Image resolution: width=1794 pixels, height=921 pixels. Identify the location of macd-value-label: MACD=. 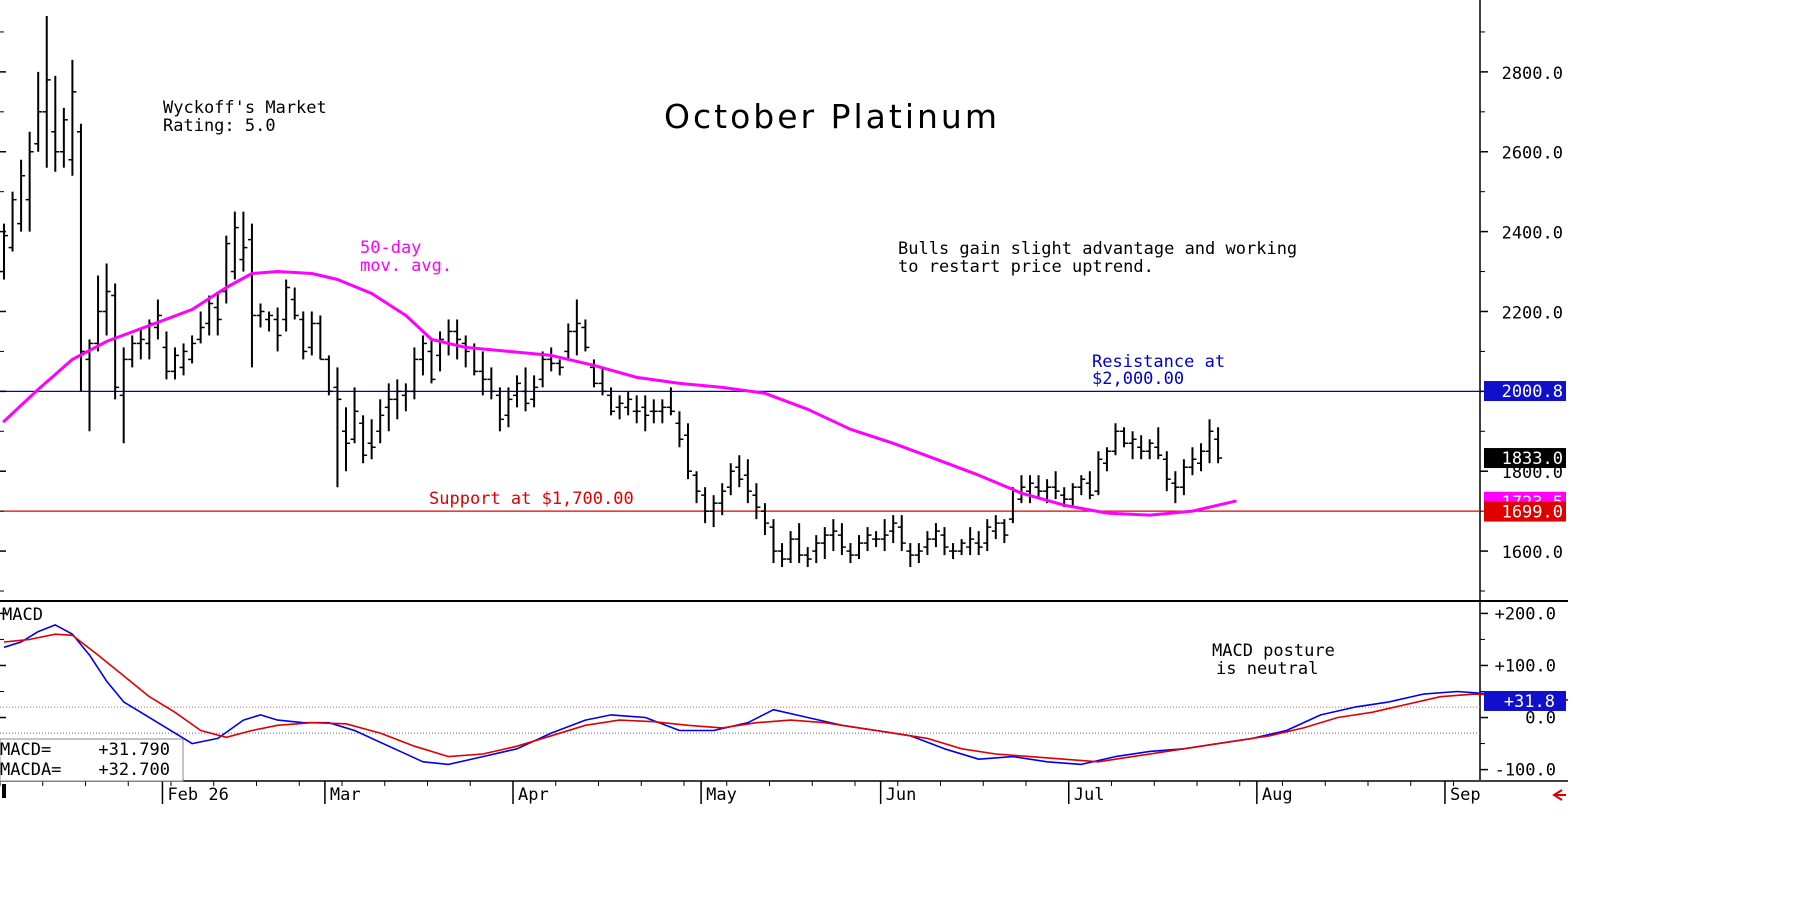
(25, 750).